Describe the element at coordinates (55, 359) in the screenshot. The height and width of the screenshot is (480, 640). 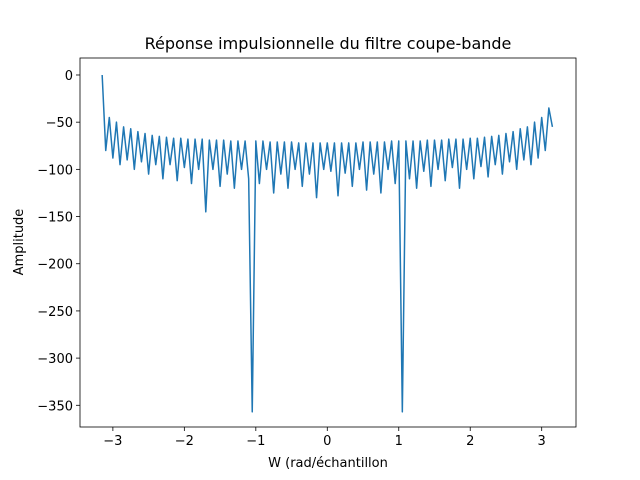
I see `y-tick-label: −300` at that location.